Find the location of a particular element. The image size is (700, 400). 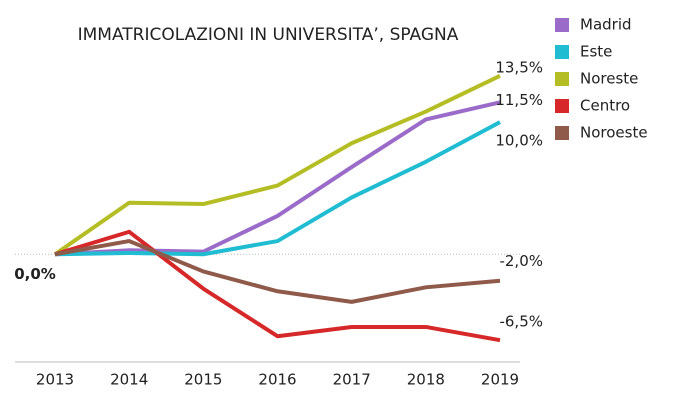

legend-label: Centro is located at coordinates (605, 106).